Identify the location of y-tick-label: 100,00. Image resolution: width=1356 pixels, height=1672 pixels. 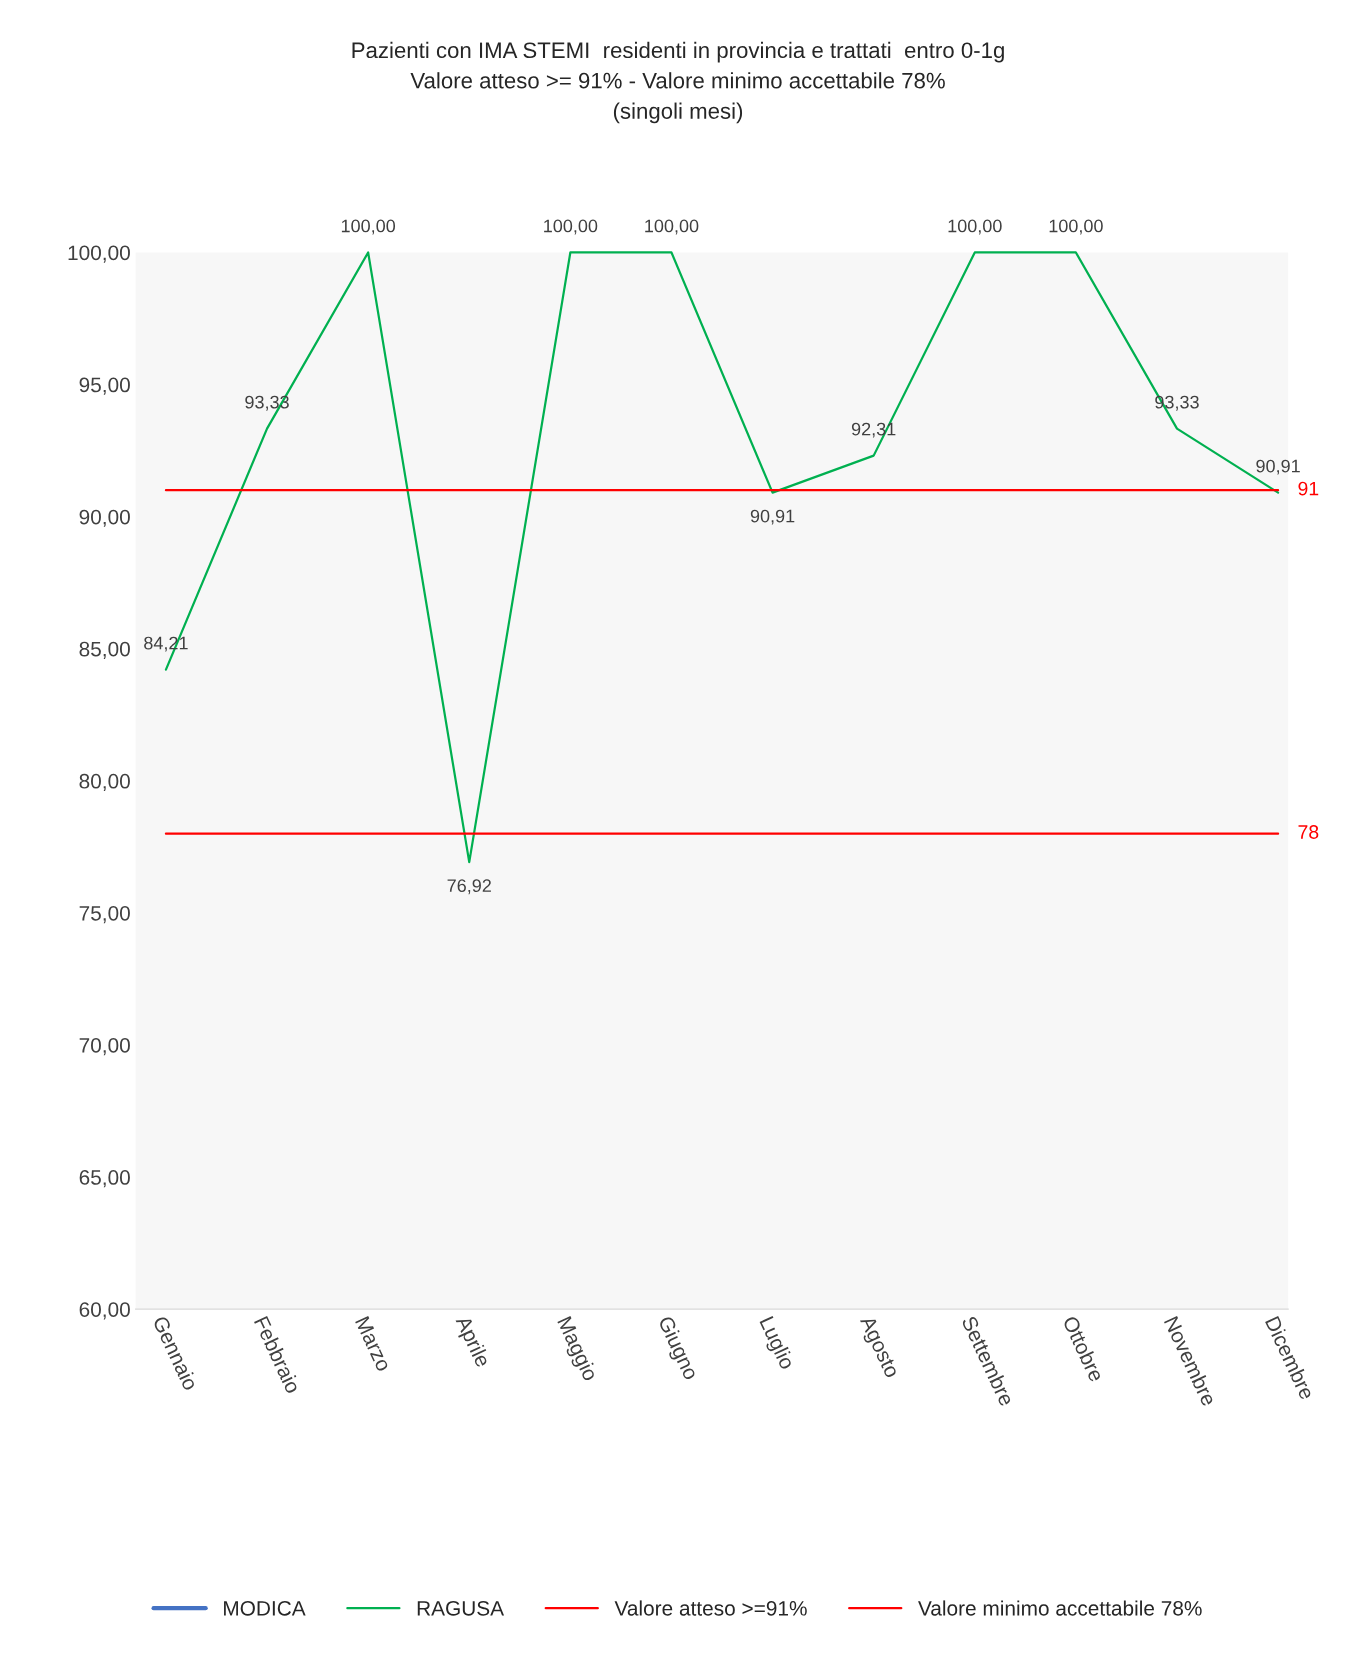
(99, 254).